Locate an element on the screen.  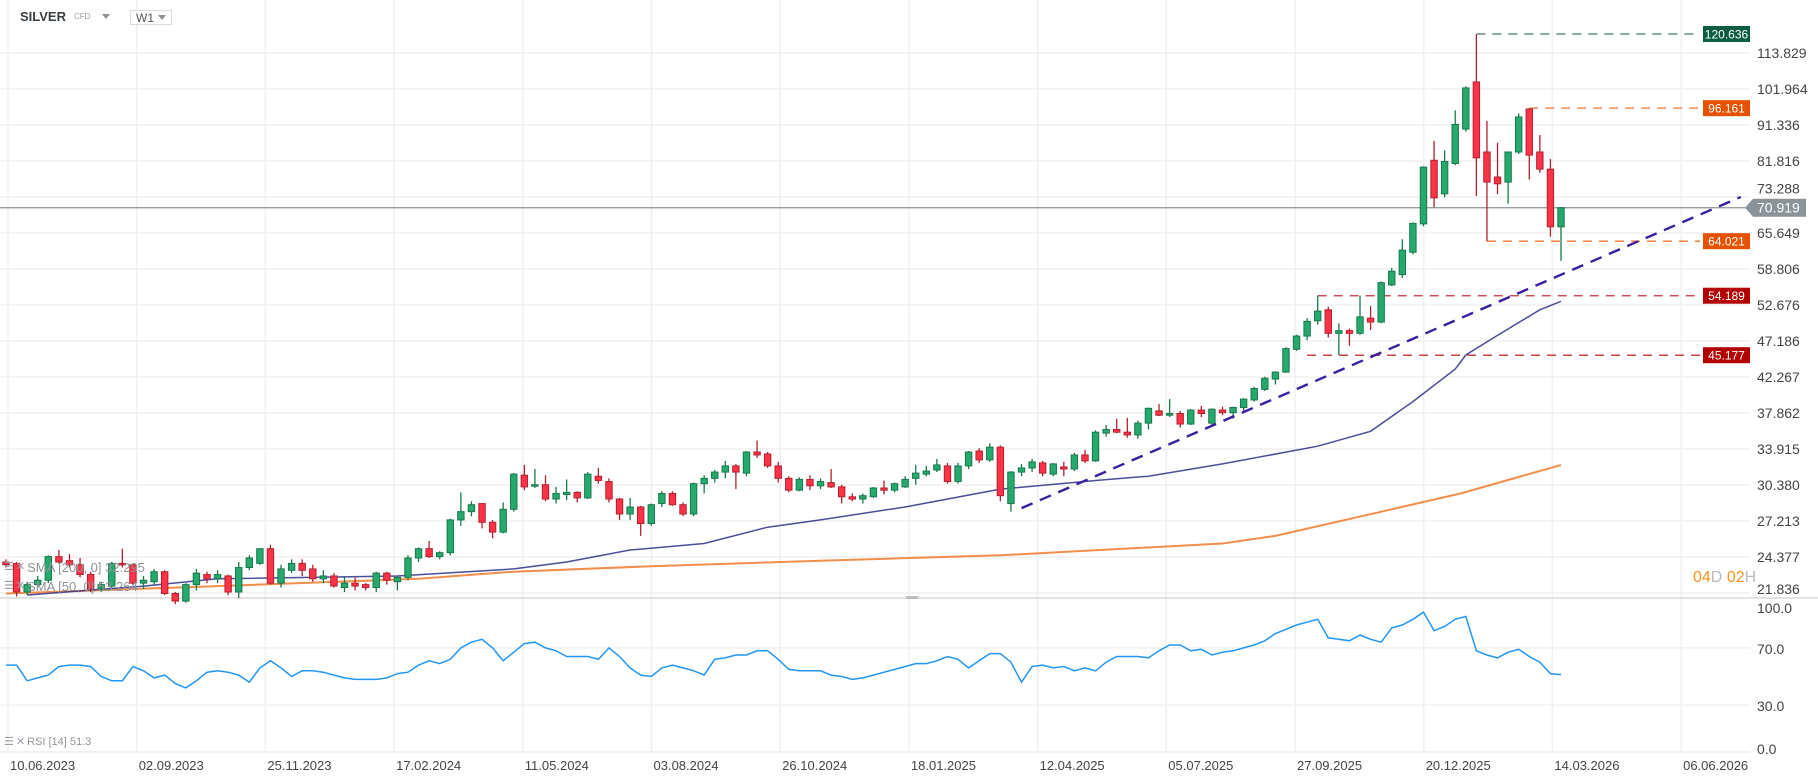
price-tick-label: 81.816 is located at coordinates (1778, 161).